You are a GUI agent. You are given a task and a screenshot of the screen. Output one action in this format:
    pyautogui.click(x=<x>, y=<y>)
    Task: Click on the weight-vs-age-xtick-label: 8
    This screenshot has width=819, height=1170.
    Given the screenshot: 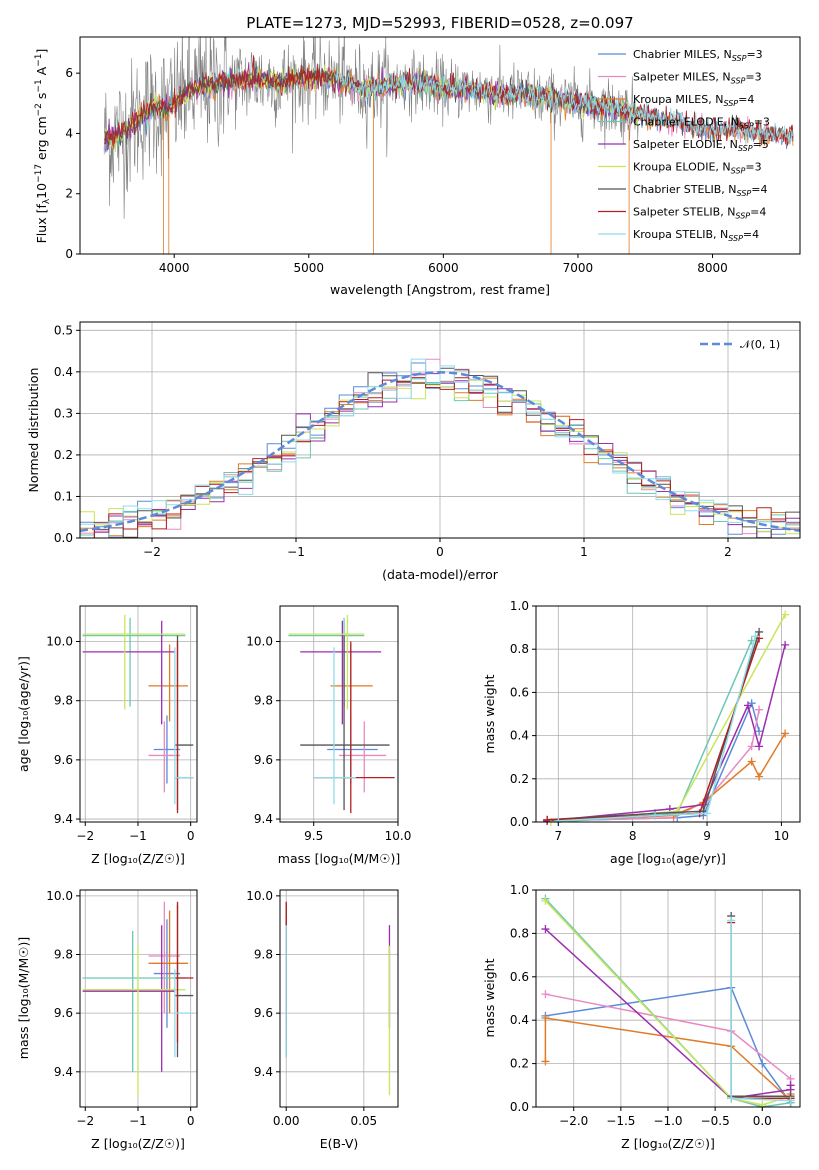 What is the action you would take?
    pyautogui.click(x=633, y=836)
    